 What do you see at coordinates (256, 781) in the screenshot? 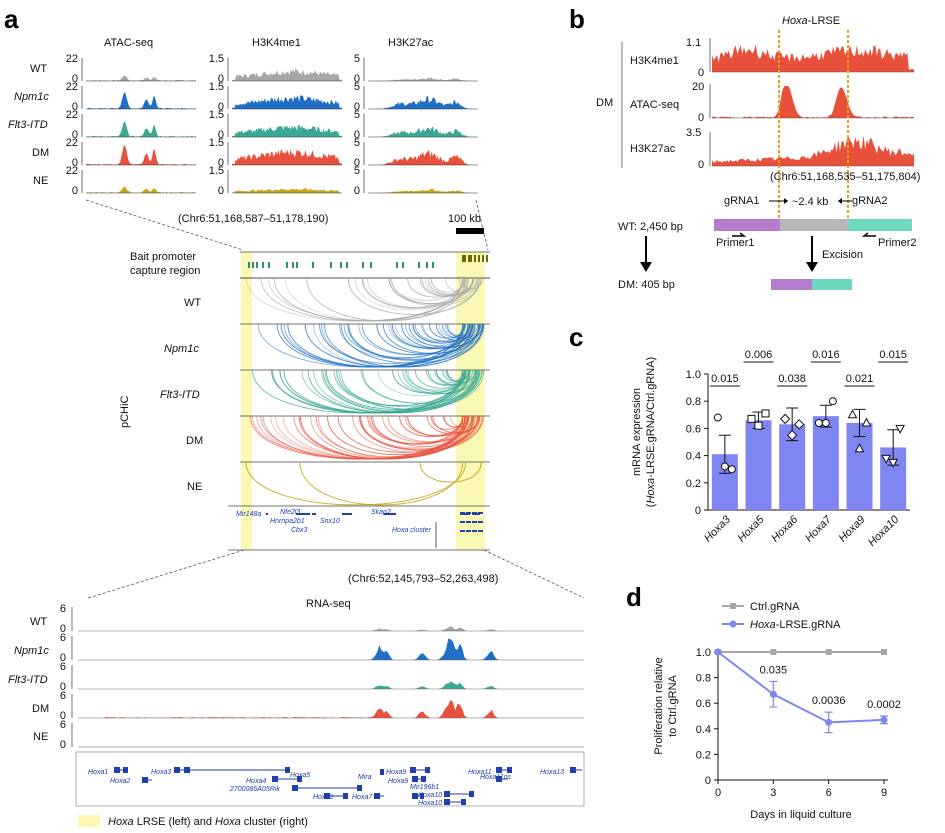
I see `gene-hoxa4: Hoxa4` at bounding box center [256, 781].